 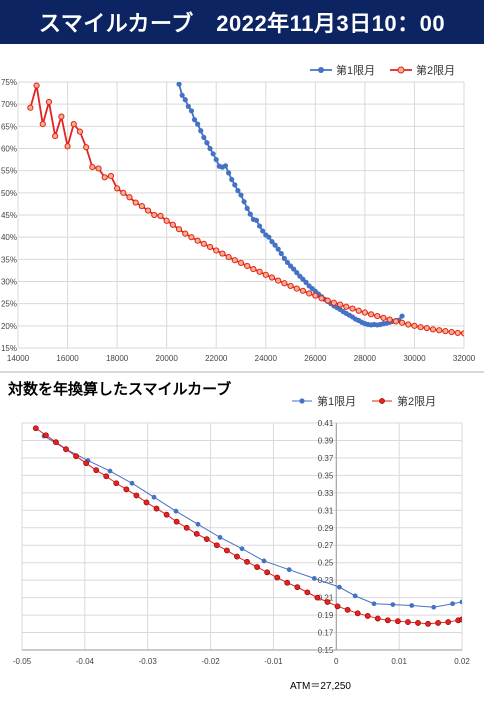 What do you see at coordinates (326, 563) in the screenshot?
I see `y-tick-label: 0.25` at bounding box center [326, 563].